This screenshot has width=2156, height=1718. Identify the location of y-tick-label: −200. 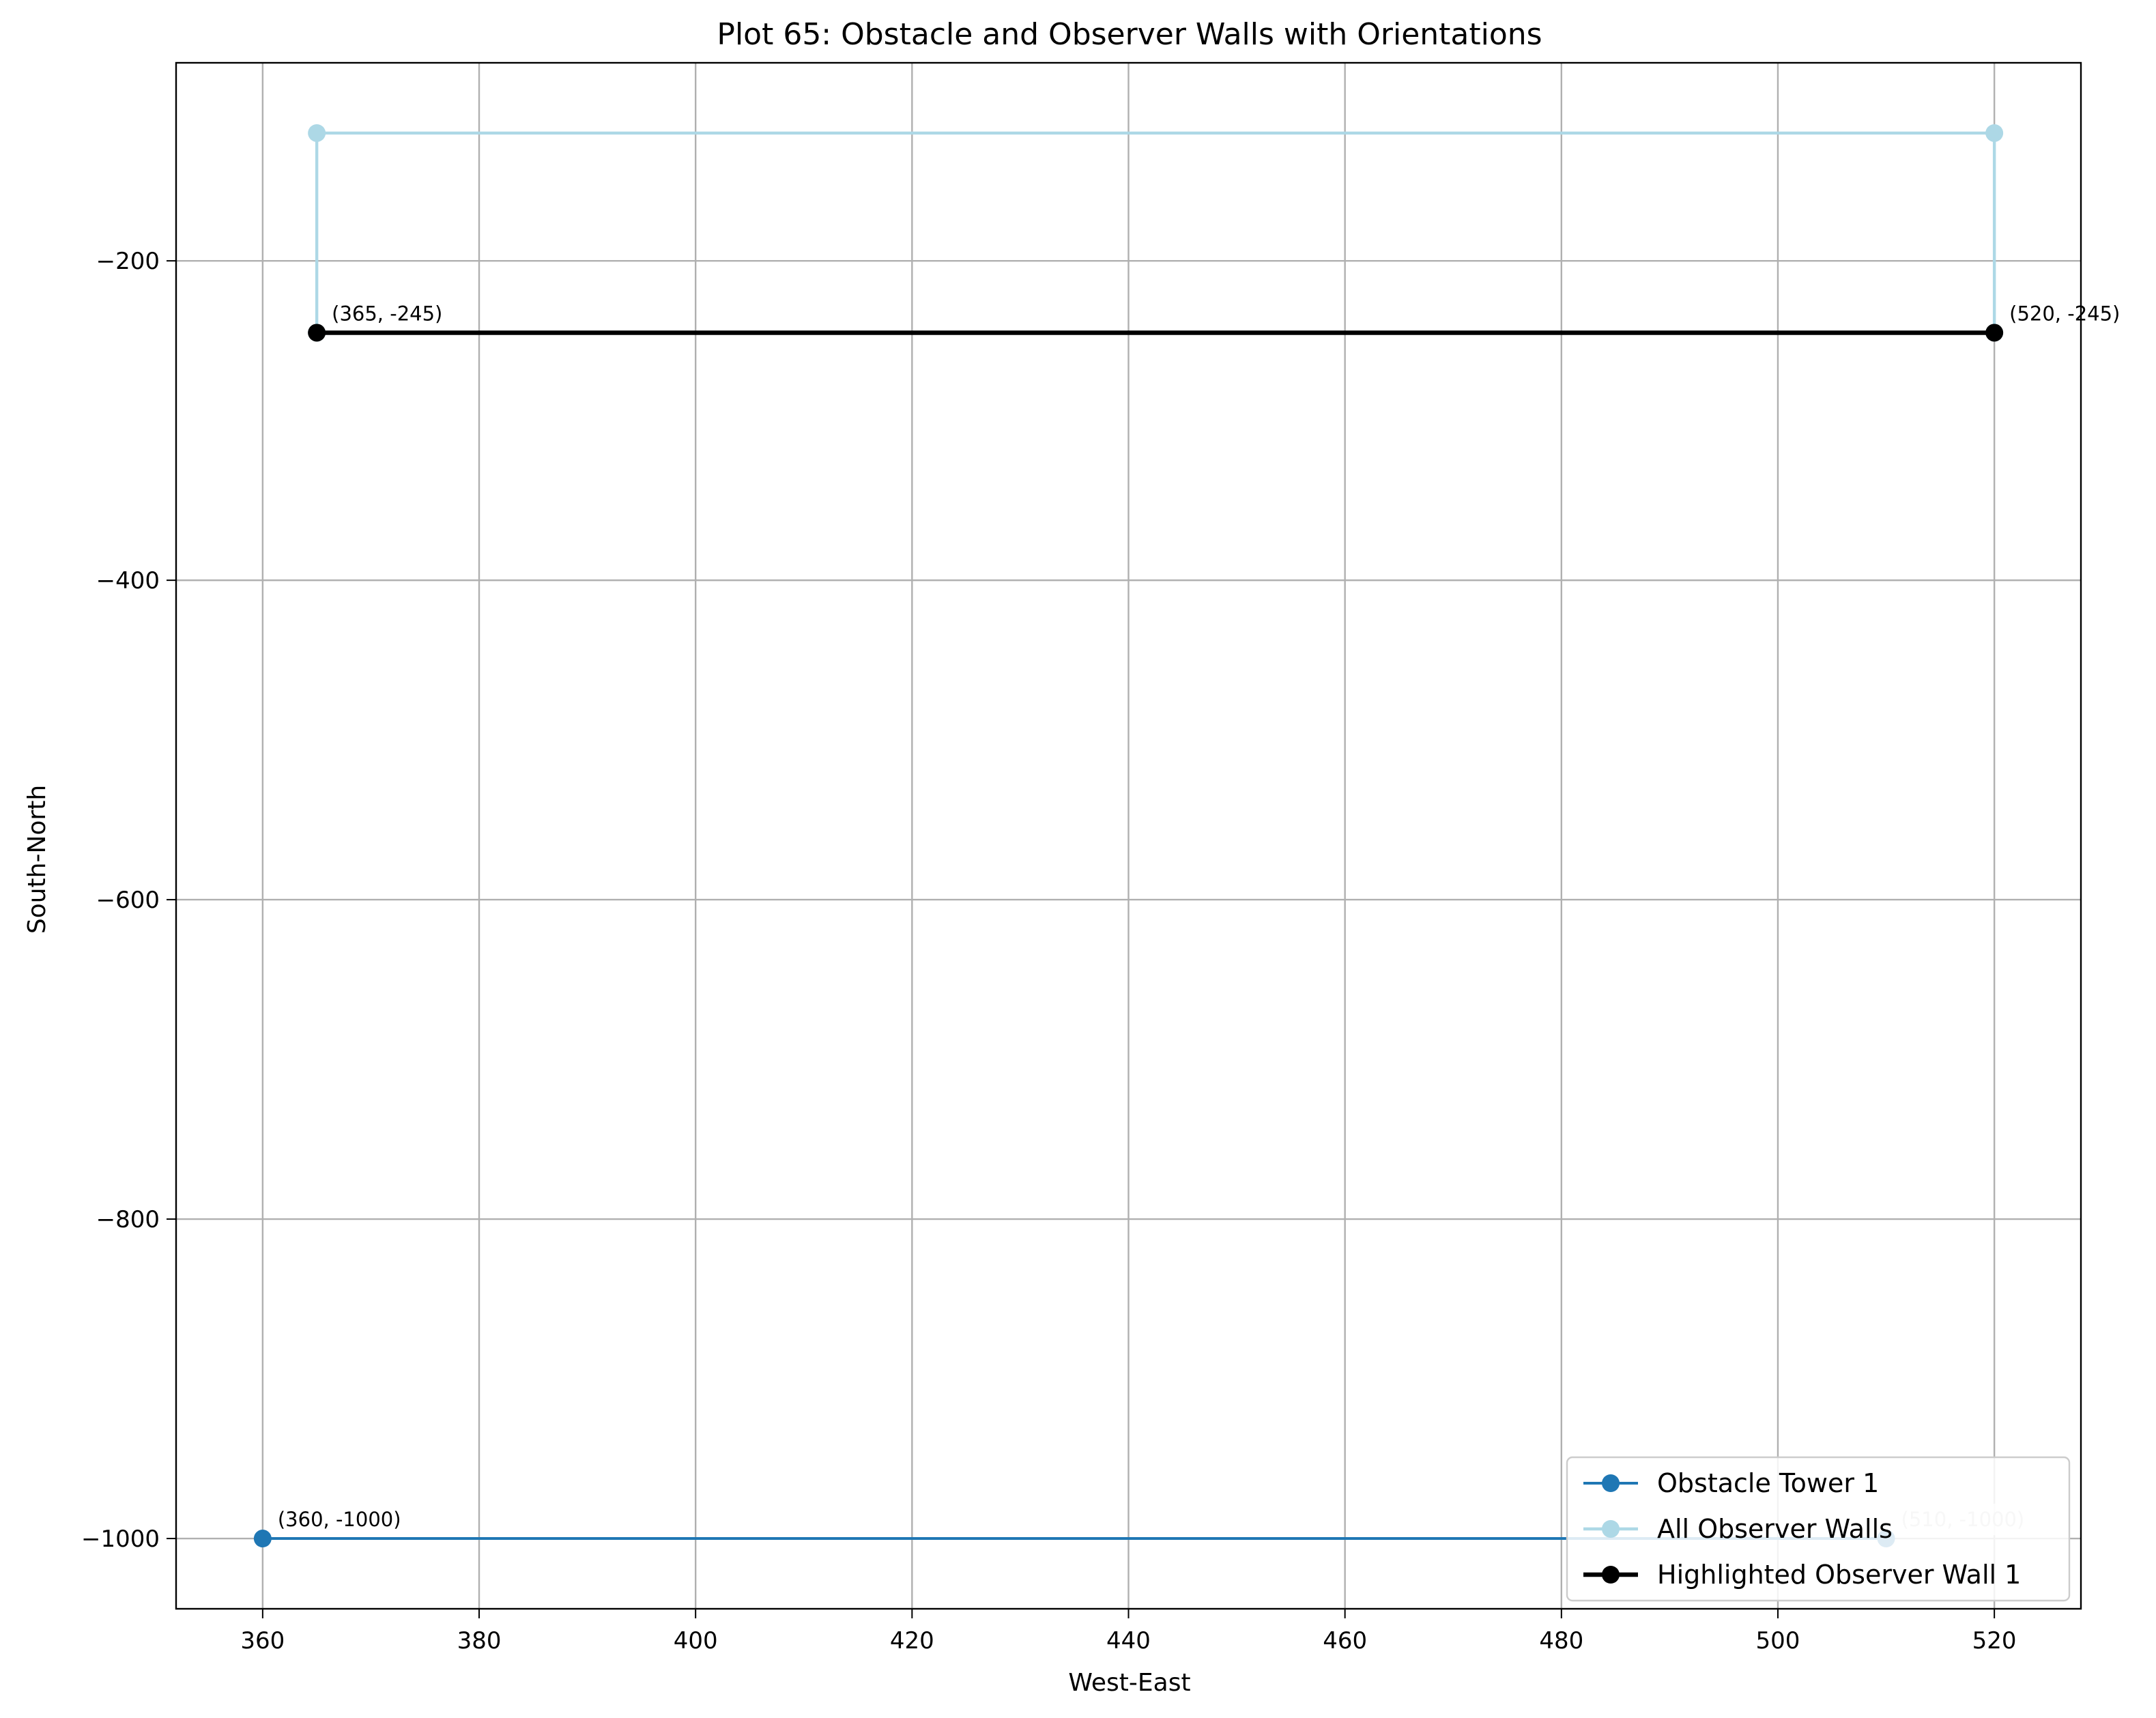
(128, 261).